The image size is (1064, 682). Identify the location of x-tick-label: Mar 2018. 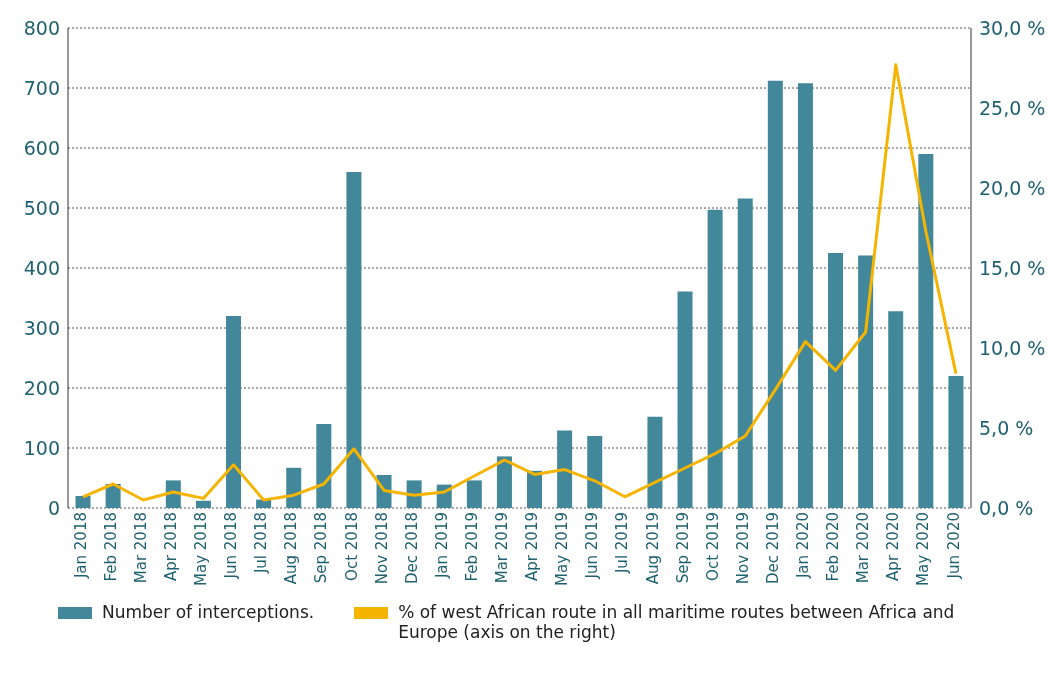
(140, 548).